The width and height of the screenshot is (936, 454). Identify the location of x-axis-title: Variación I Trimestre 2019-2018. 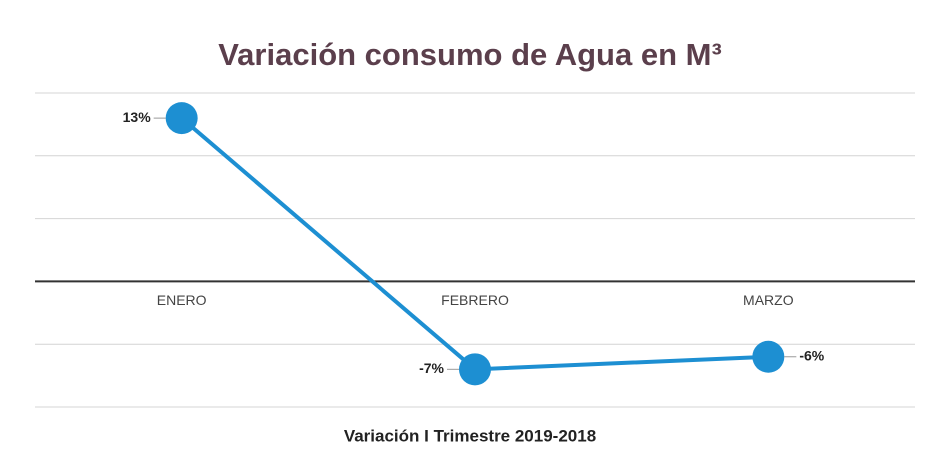
(470, 435).